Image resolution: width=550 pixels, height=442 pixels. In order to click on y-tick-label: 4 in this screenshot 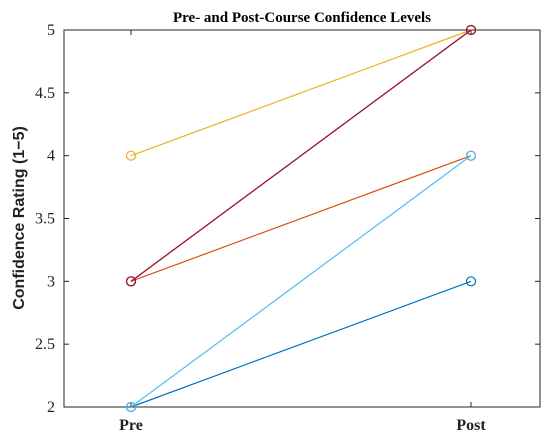, I will do `click(51, 156)`.